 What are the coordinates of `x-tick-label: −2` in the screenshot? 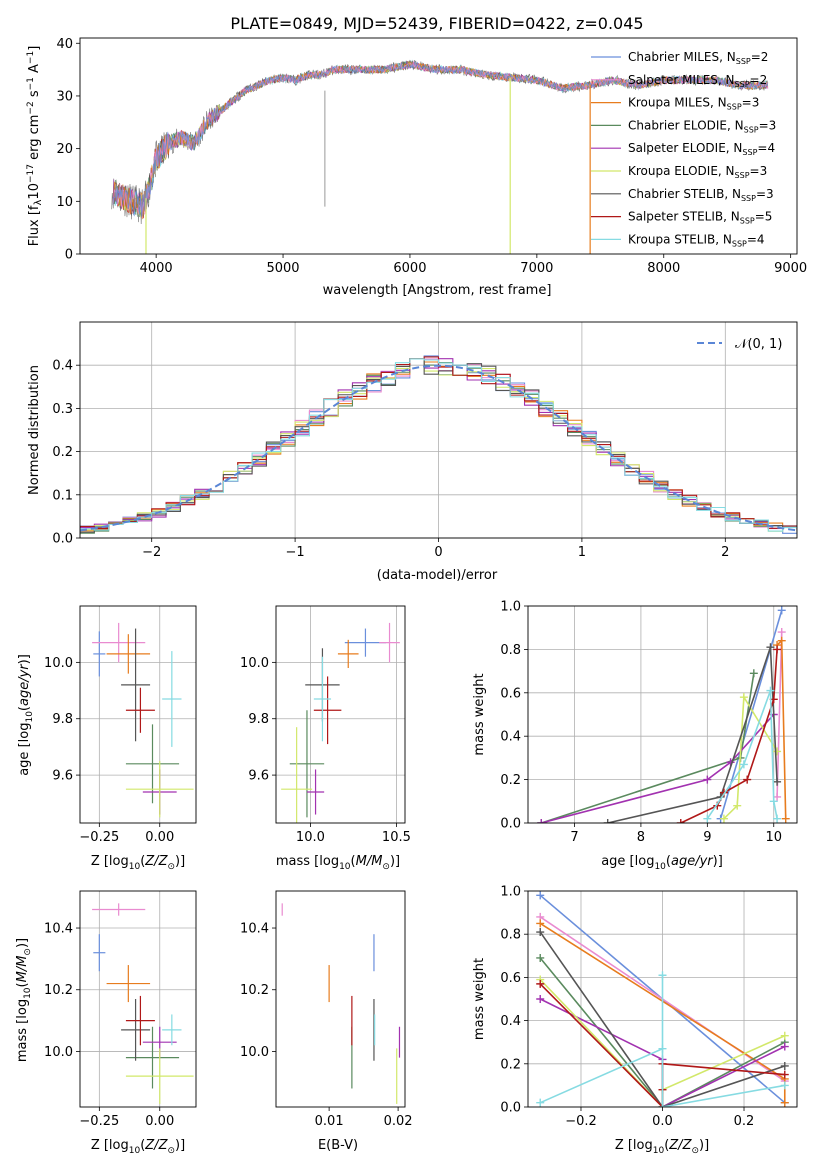 It's located at (151, 552).